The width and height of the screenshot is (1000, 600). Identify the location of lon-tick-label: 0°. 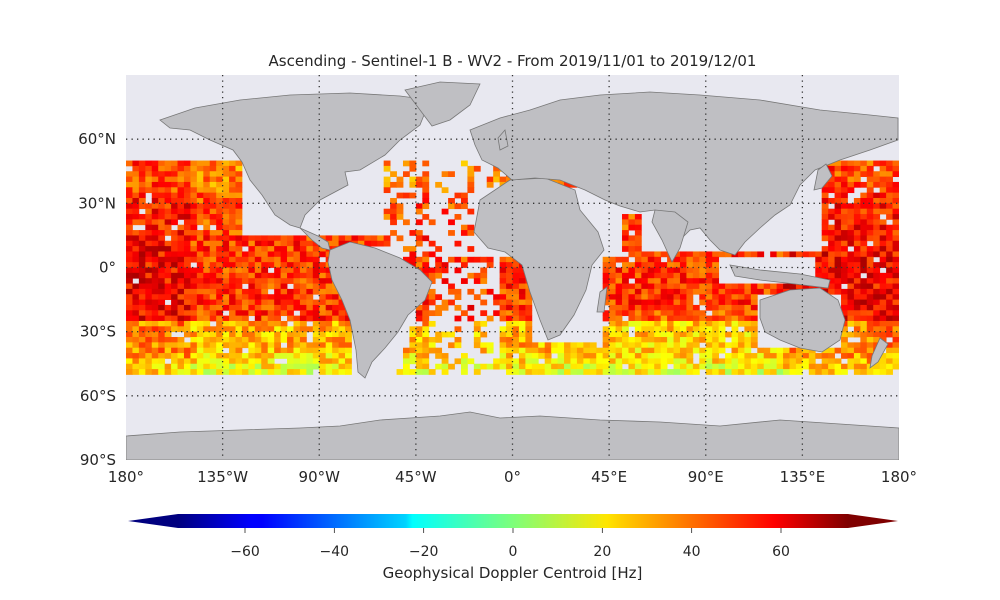
(512, 477).